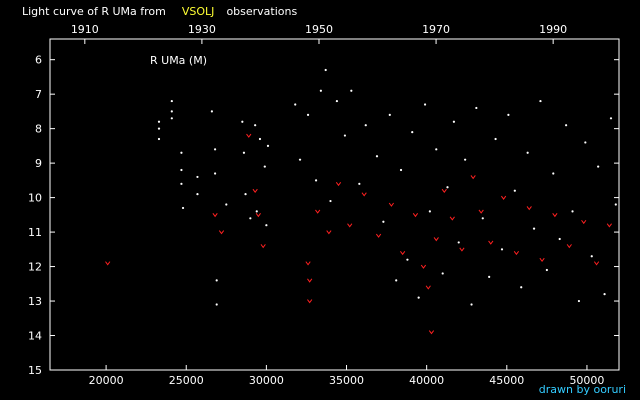 The image size is (640, 400). What do you see at coordinates (262, 11) in the screenshot?
I see `title-suffix: observations` at bounding box center [262, 11].